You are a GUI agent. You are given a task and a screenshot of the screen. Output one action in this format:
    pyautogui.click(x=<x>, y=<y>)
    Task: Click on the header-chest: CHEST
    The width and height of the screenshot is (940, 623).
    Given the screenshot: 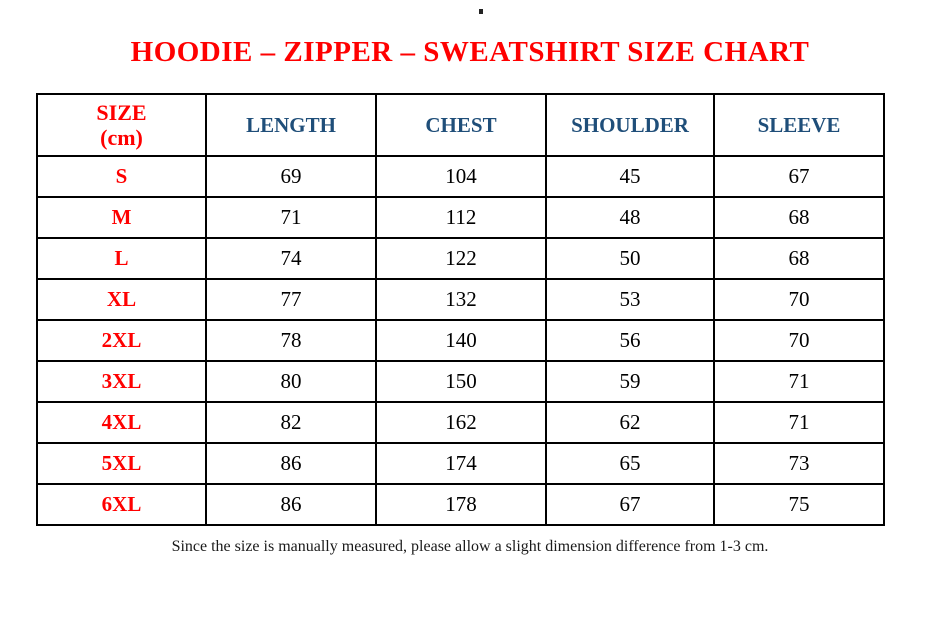 What is the action you would take?
    pyautogui.click(x=461, y=125)
    